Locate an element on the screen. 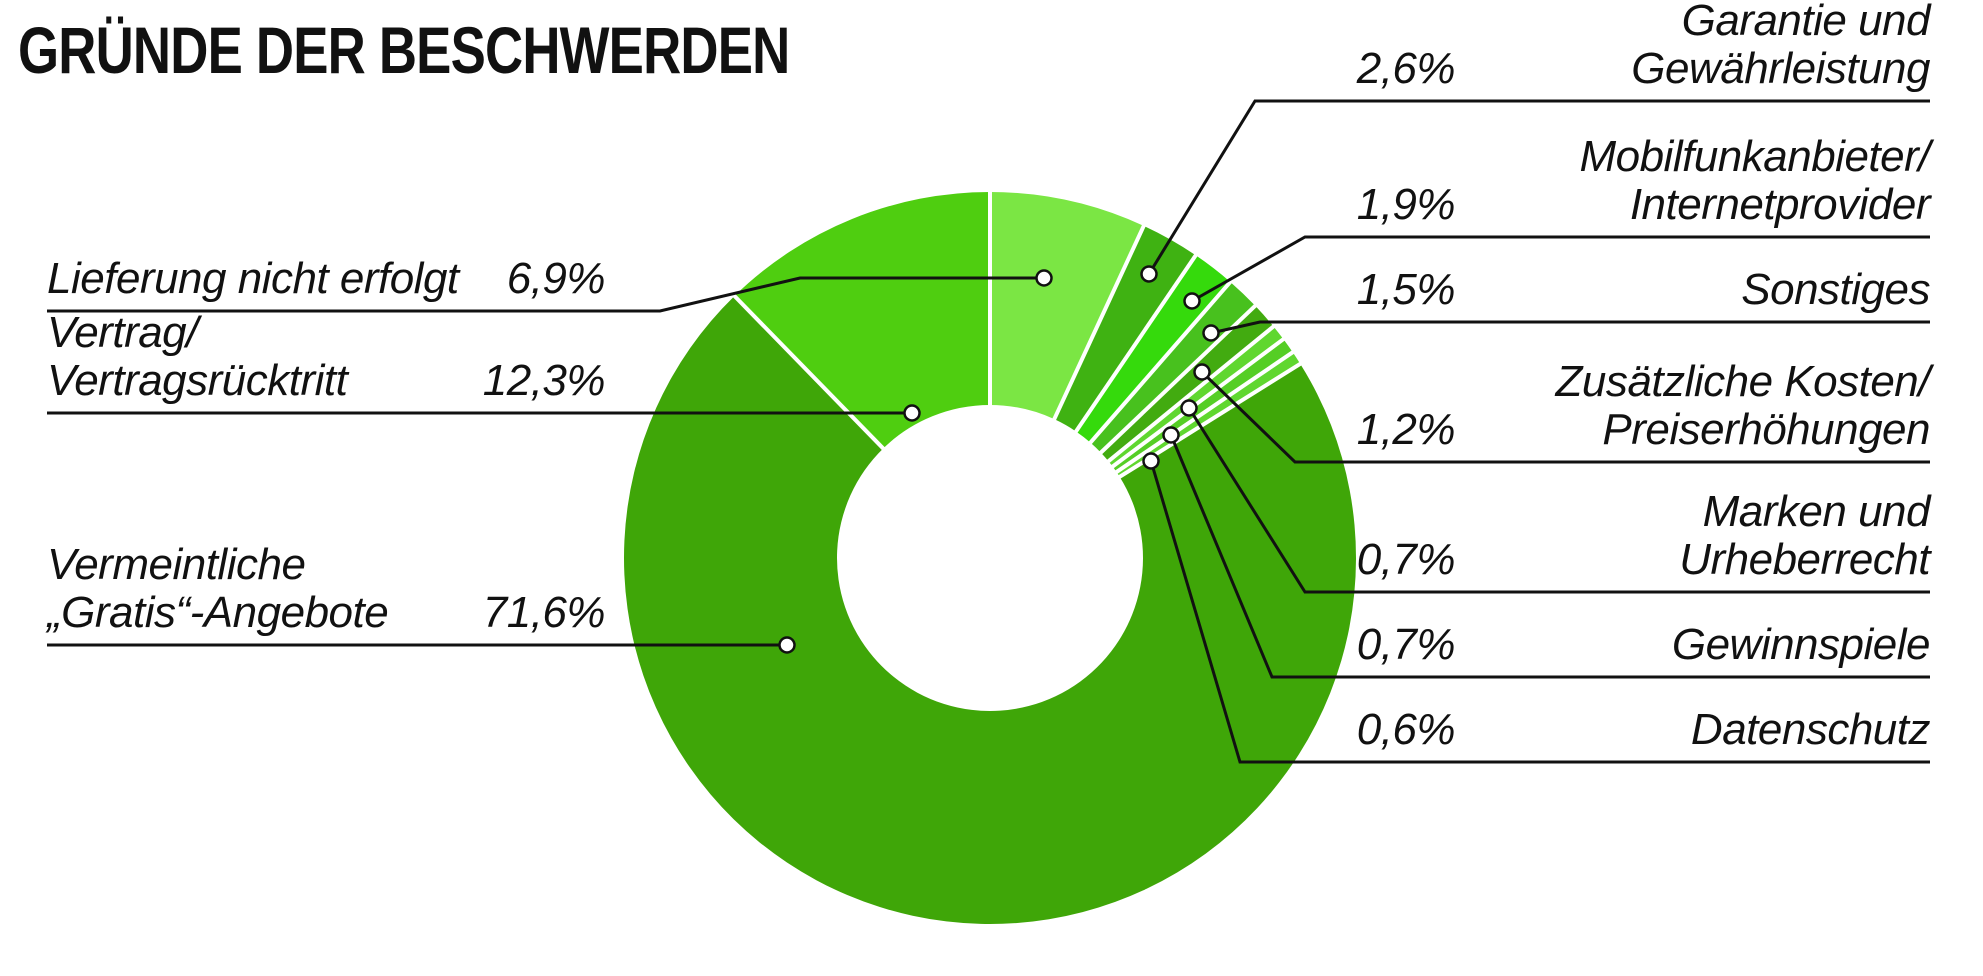 This screenshot has width=1983, height=976. category-label-line: Vertragsrücktritt is located at coordinates (197, 380).